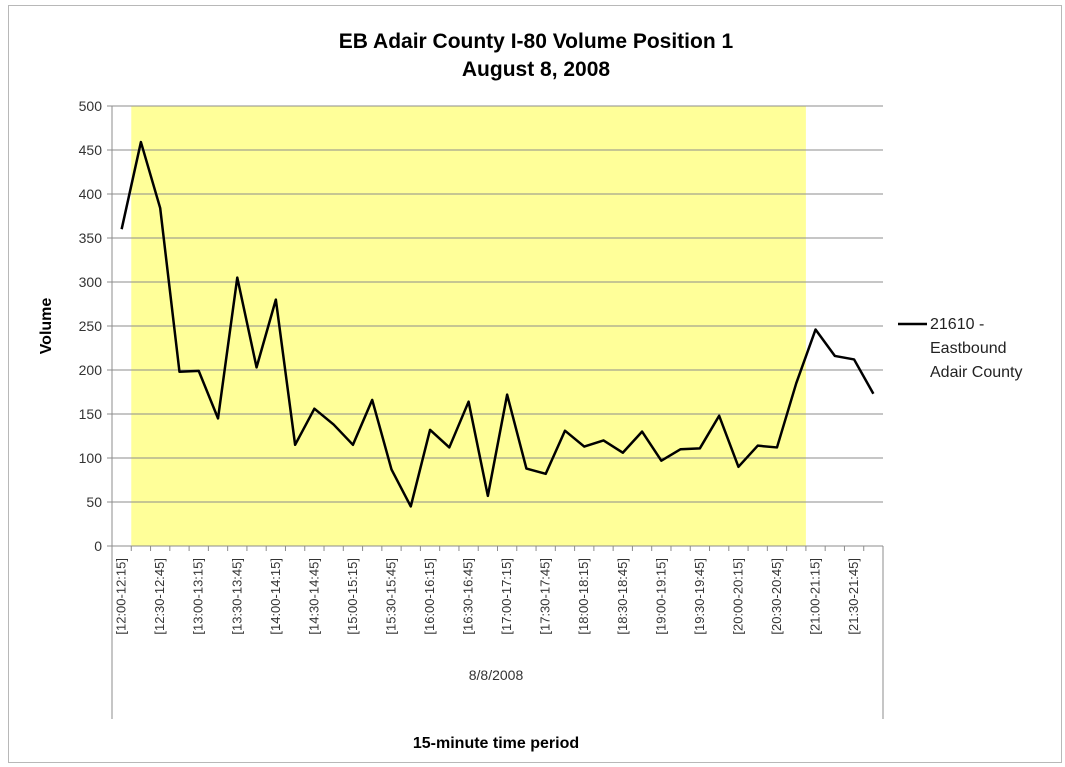 This screenshot has height=767, width=1065. I want to click on x-tick-label: [13:30-13:45], so click(236, 596).